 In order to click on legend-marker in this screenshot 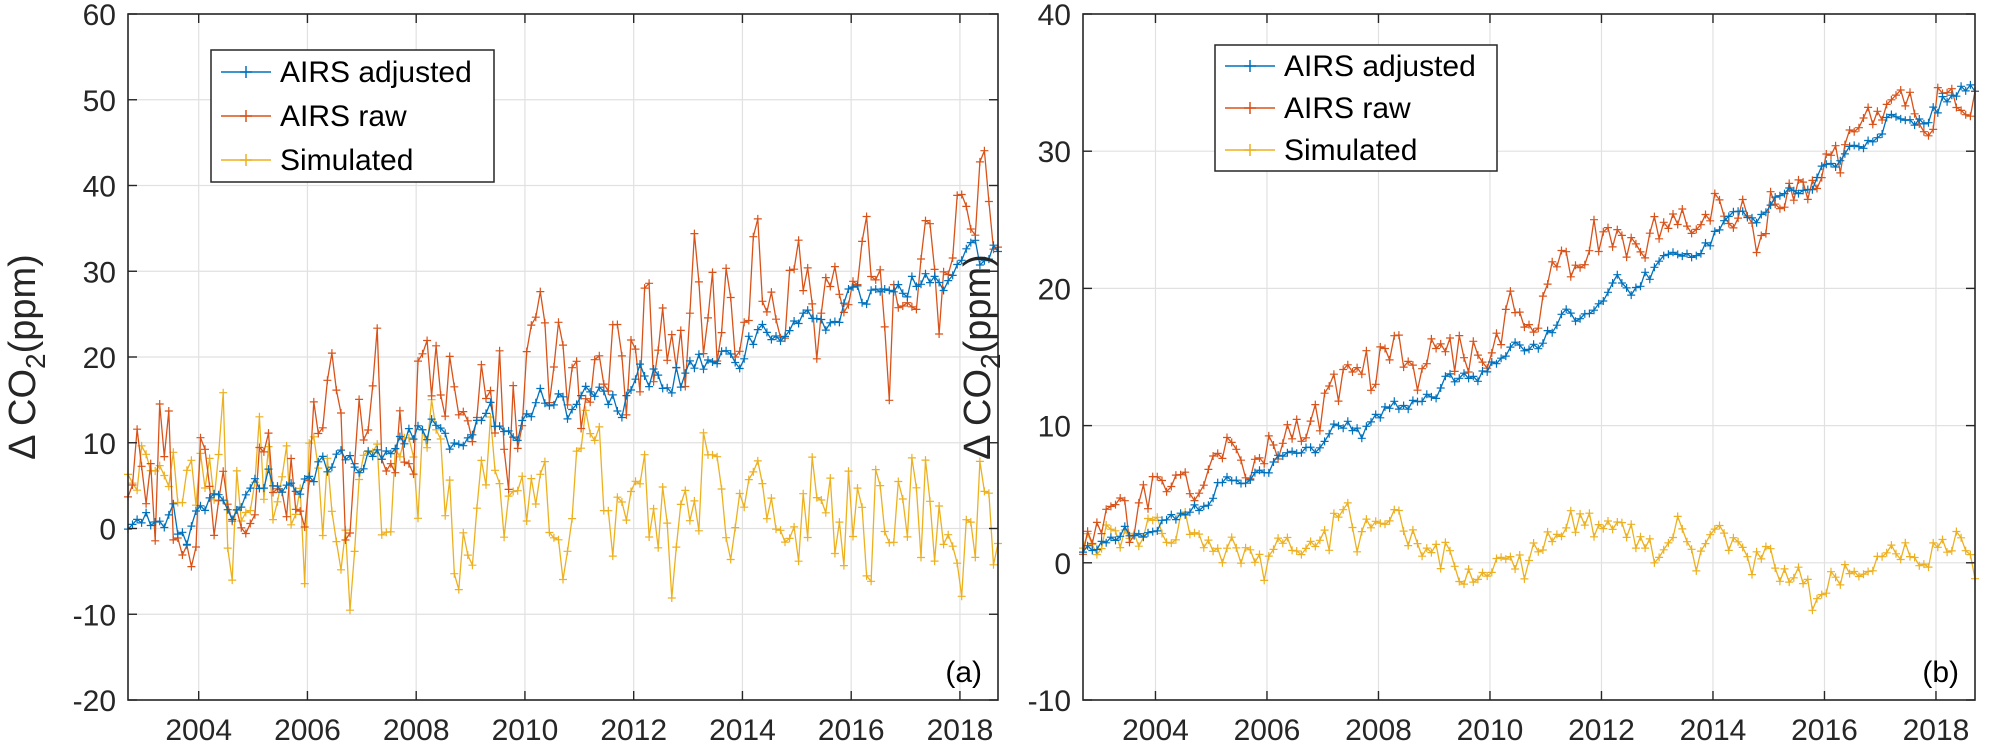, I will do `click(1250, 108)`.